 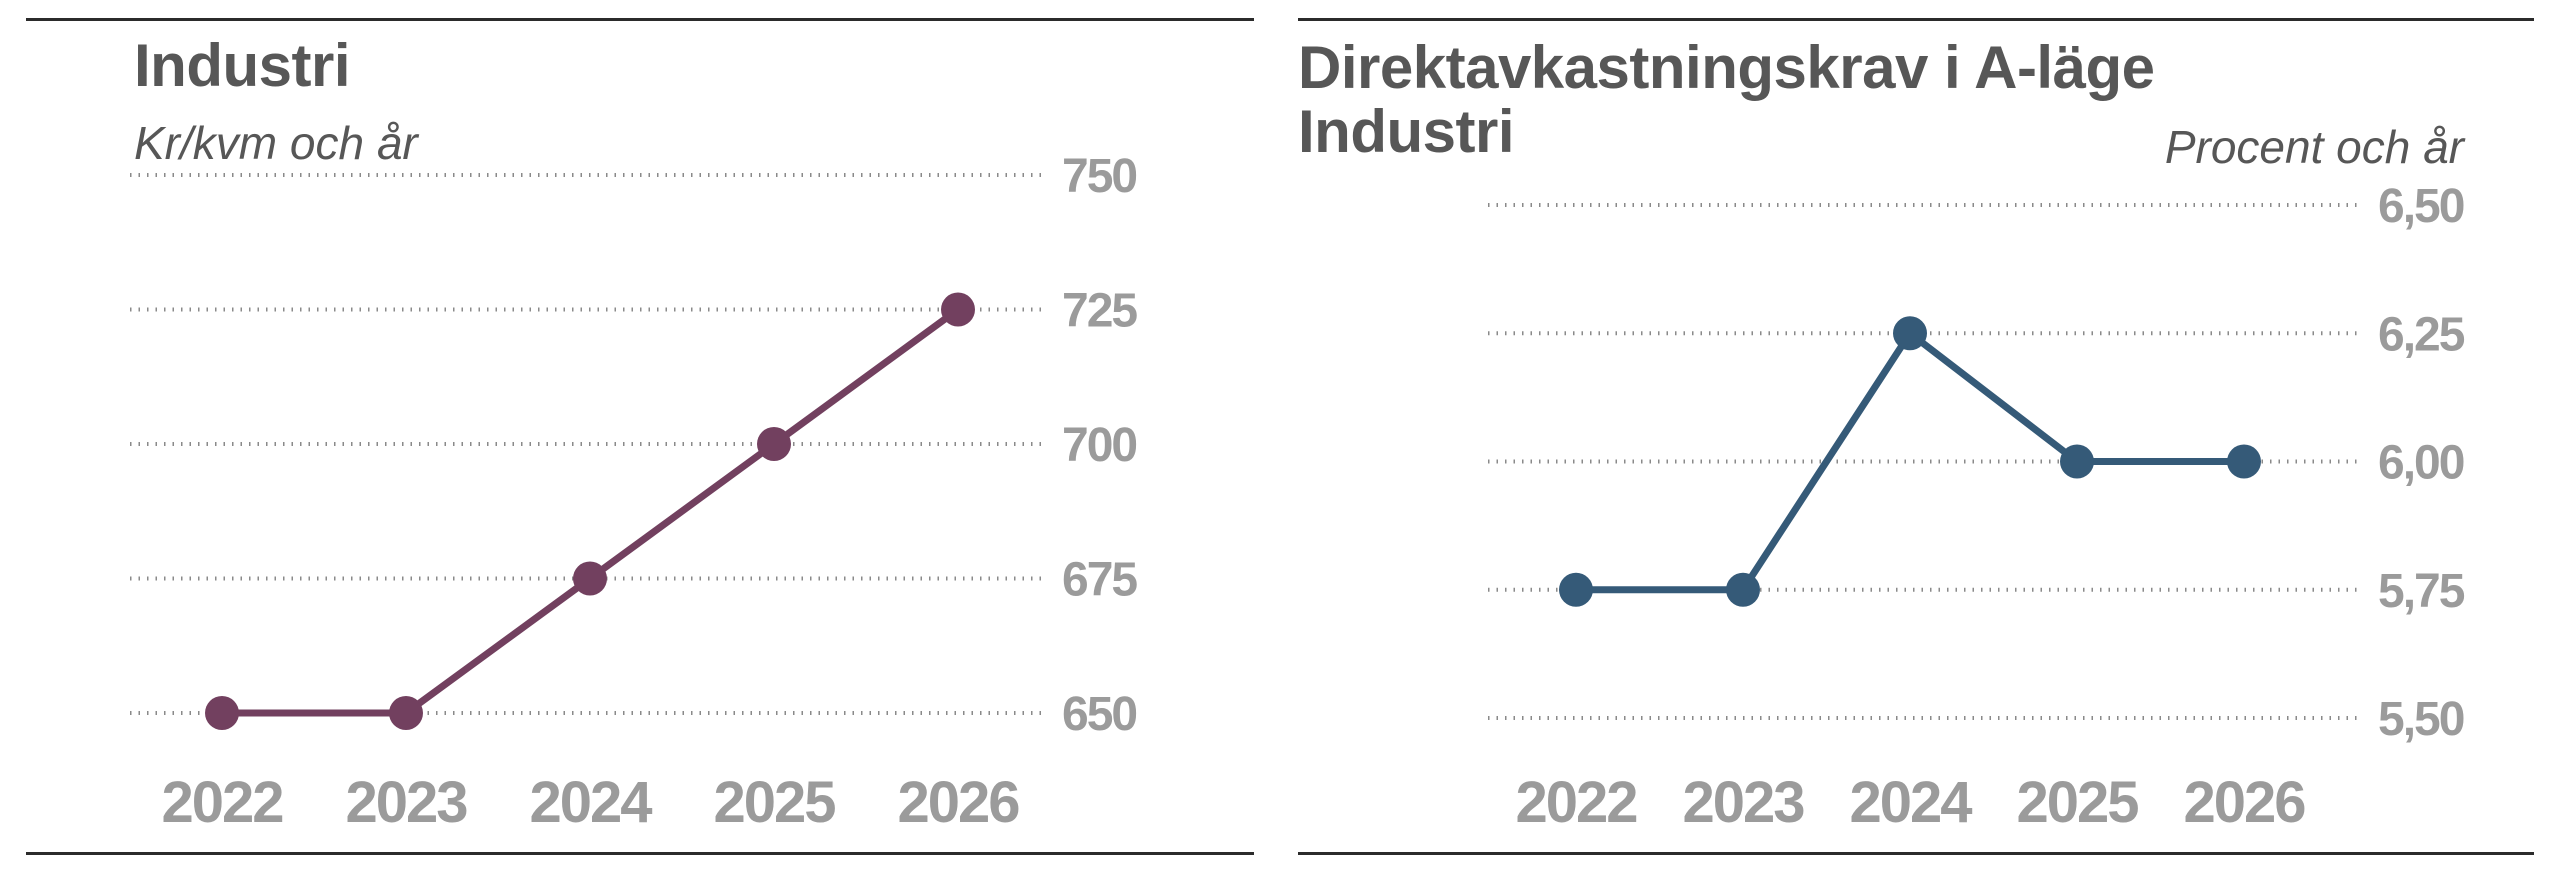 I want to click on chart-title: Direktavkastningskrav i A-läge, so click(x=1726, y=67).